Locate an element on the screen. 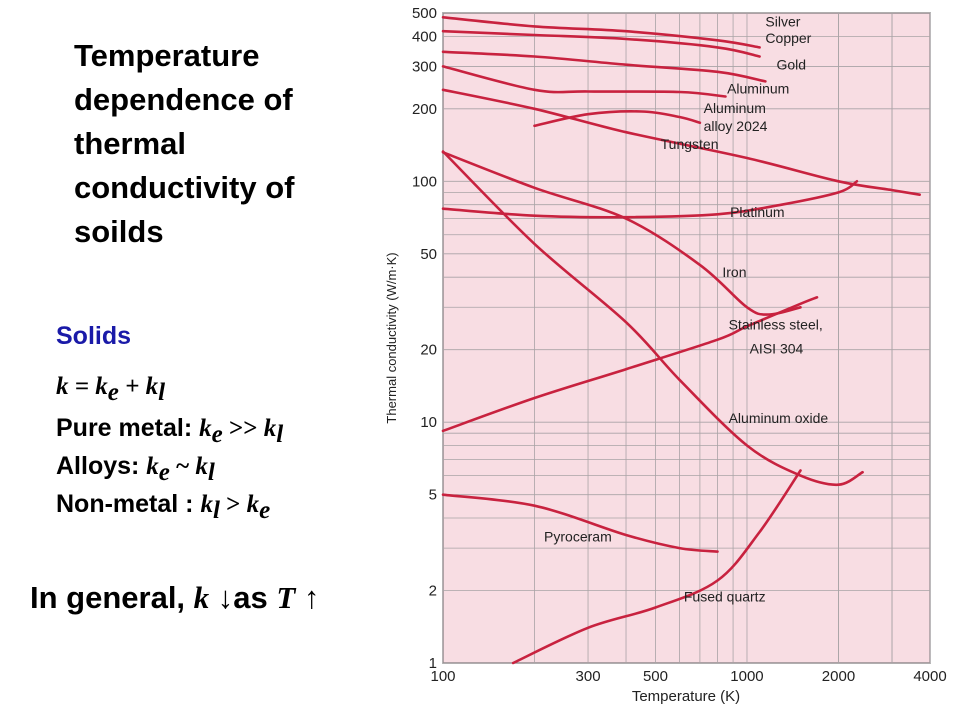 This screenshot has width=960, height=720. pure-metal-label: Pure metal: is located at coordinates (128, 428).